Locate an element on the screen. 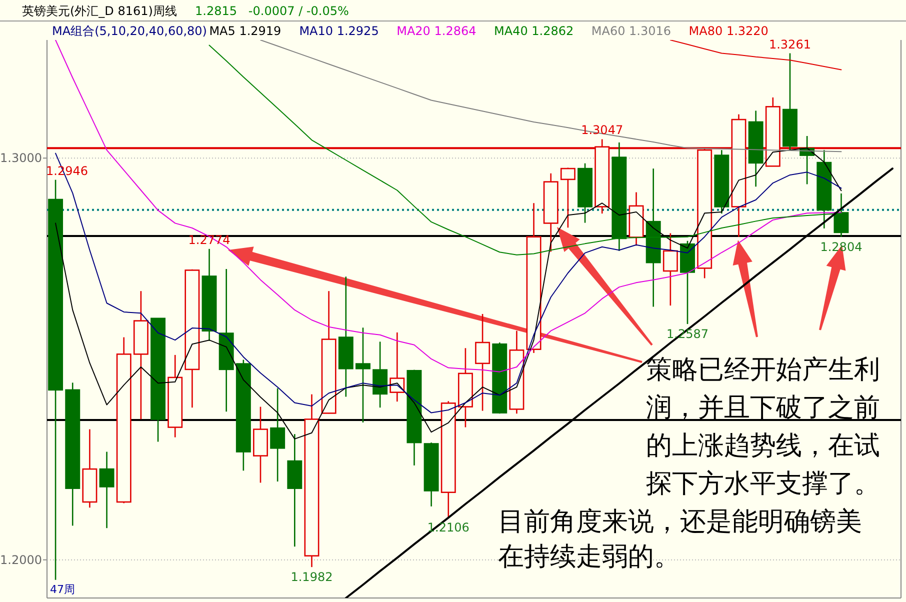 The width and height of the screenshot is (906, 602). annotation: 1.1982 is located at coordinates (311, 577).